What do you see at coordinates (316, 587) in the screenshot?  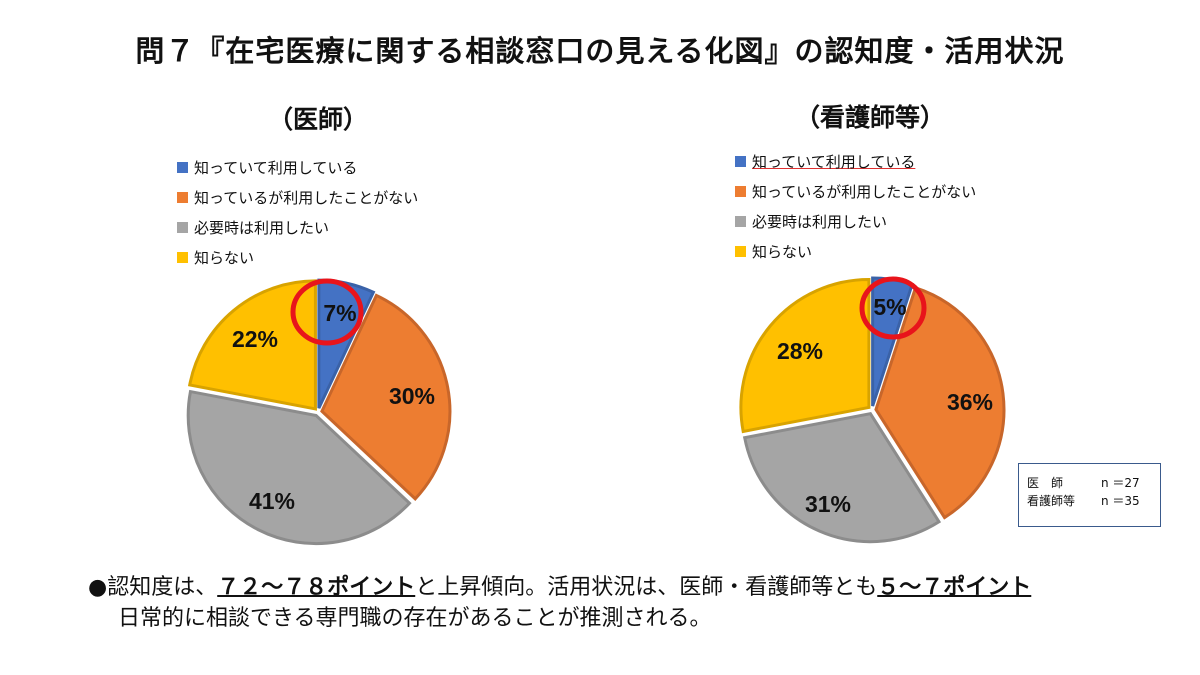 I see `conclusion-emphasis: ７２～７８ポイント` at bounding box center [316, 587].